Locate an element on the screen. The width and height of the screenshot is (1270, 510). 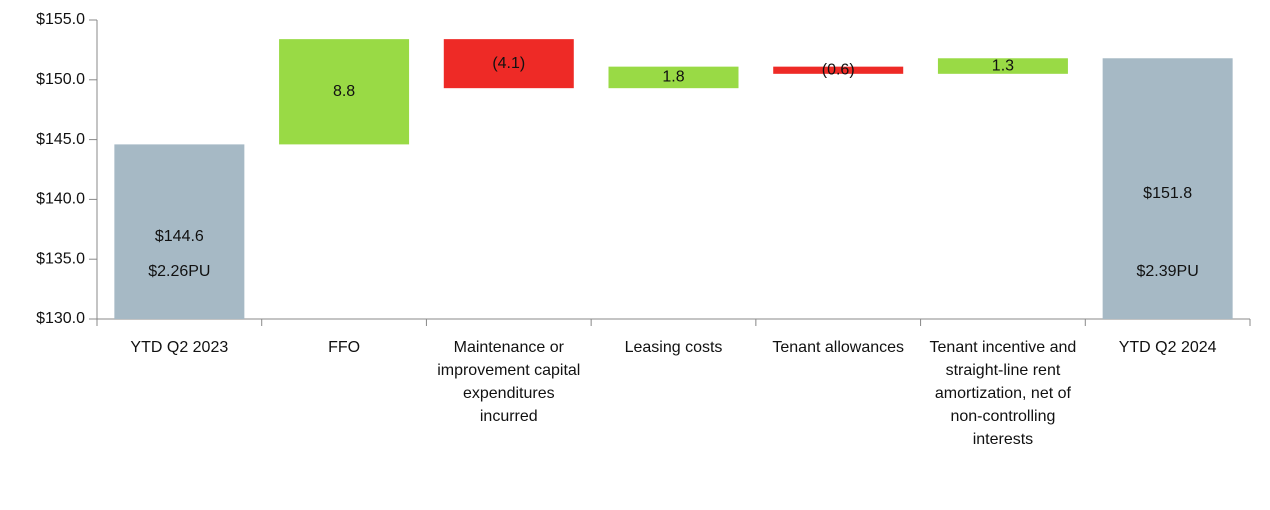
per-unit-label: $2.26PU is located at coordinates (179, 271).